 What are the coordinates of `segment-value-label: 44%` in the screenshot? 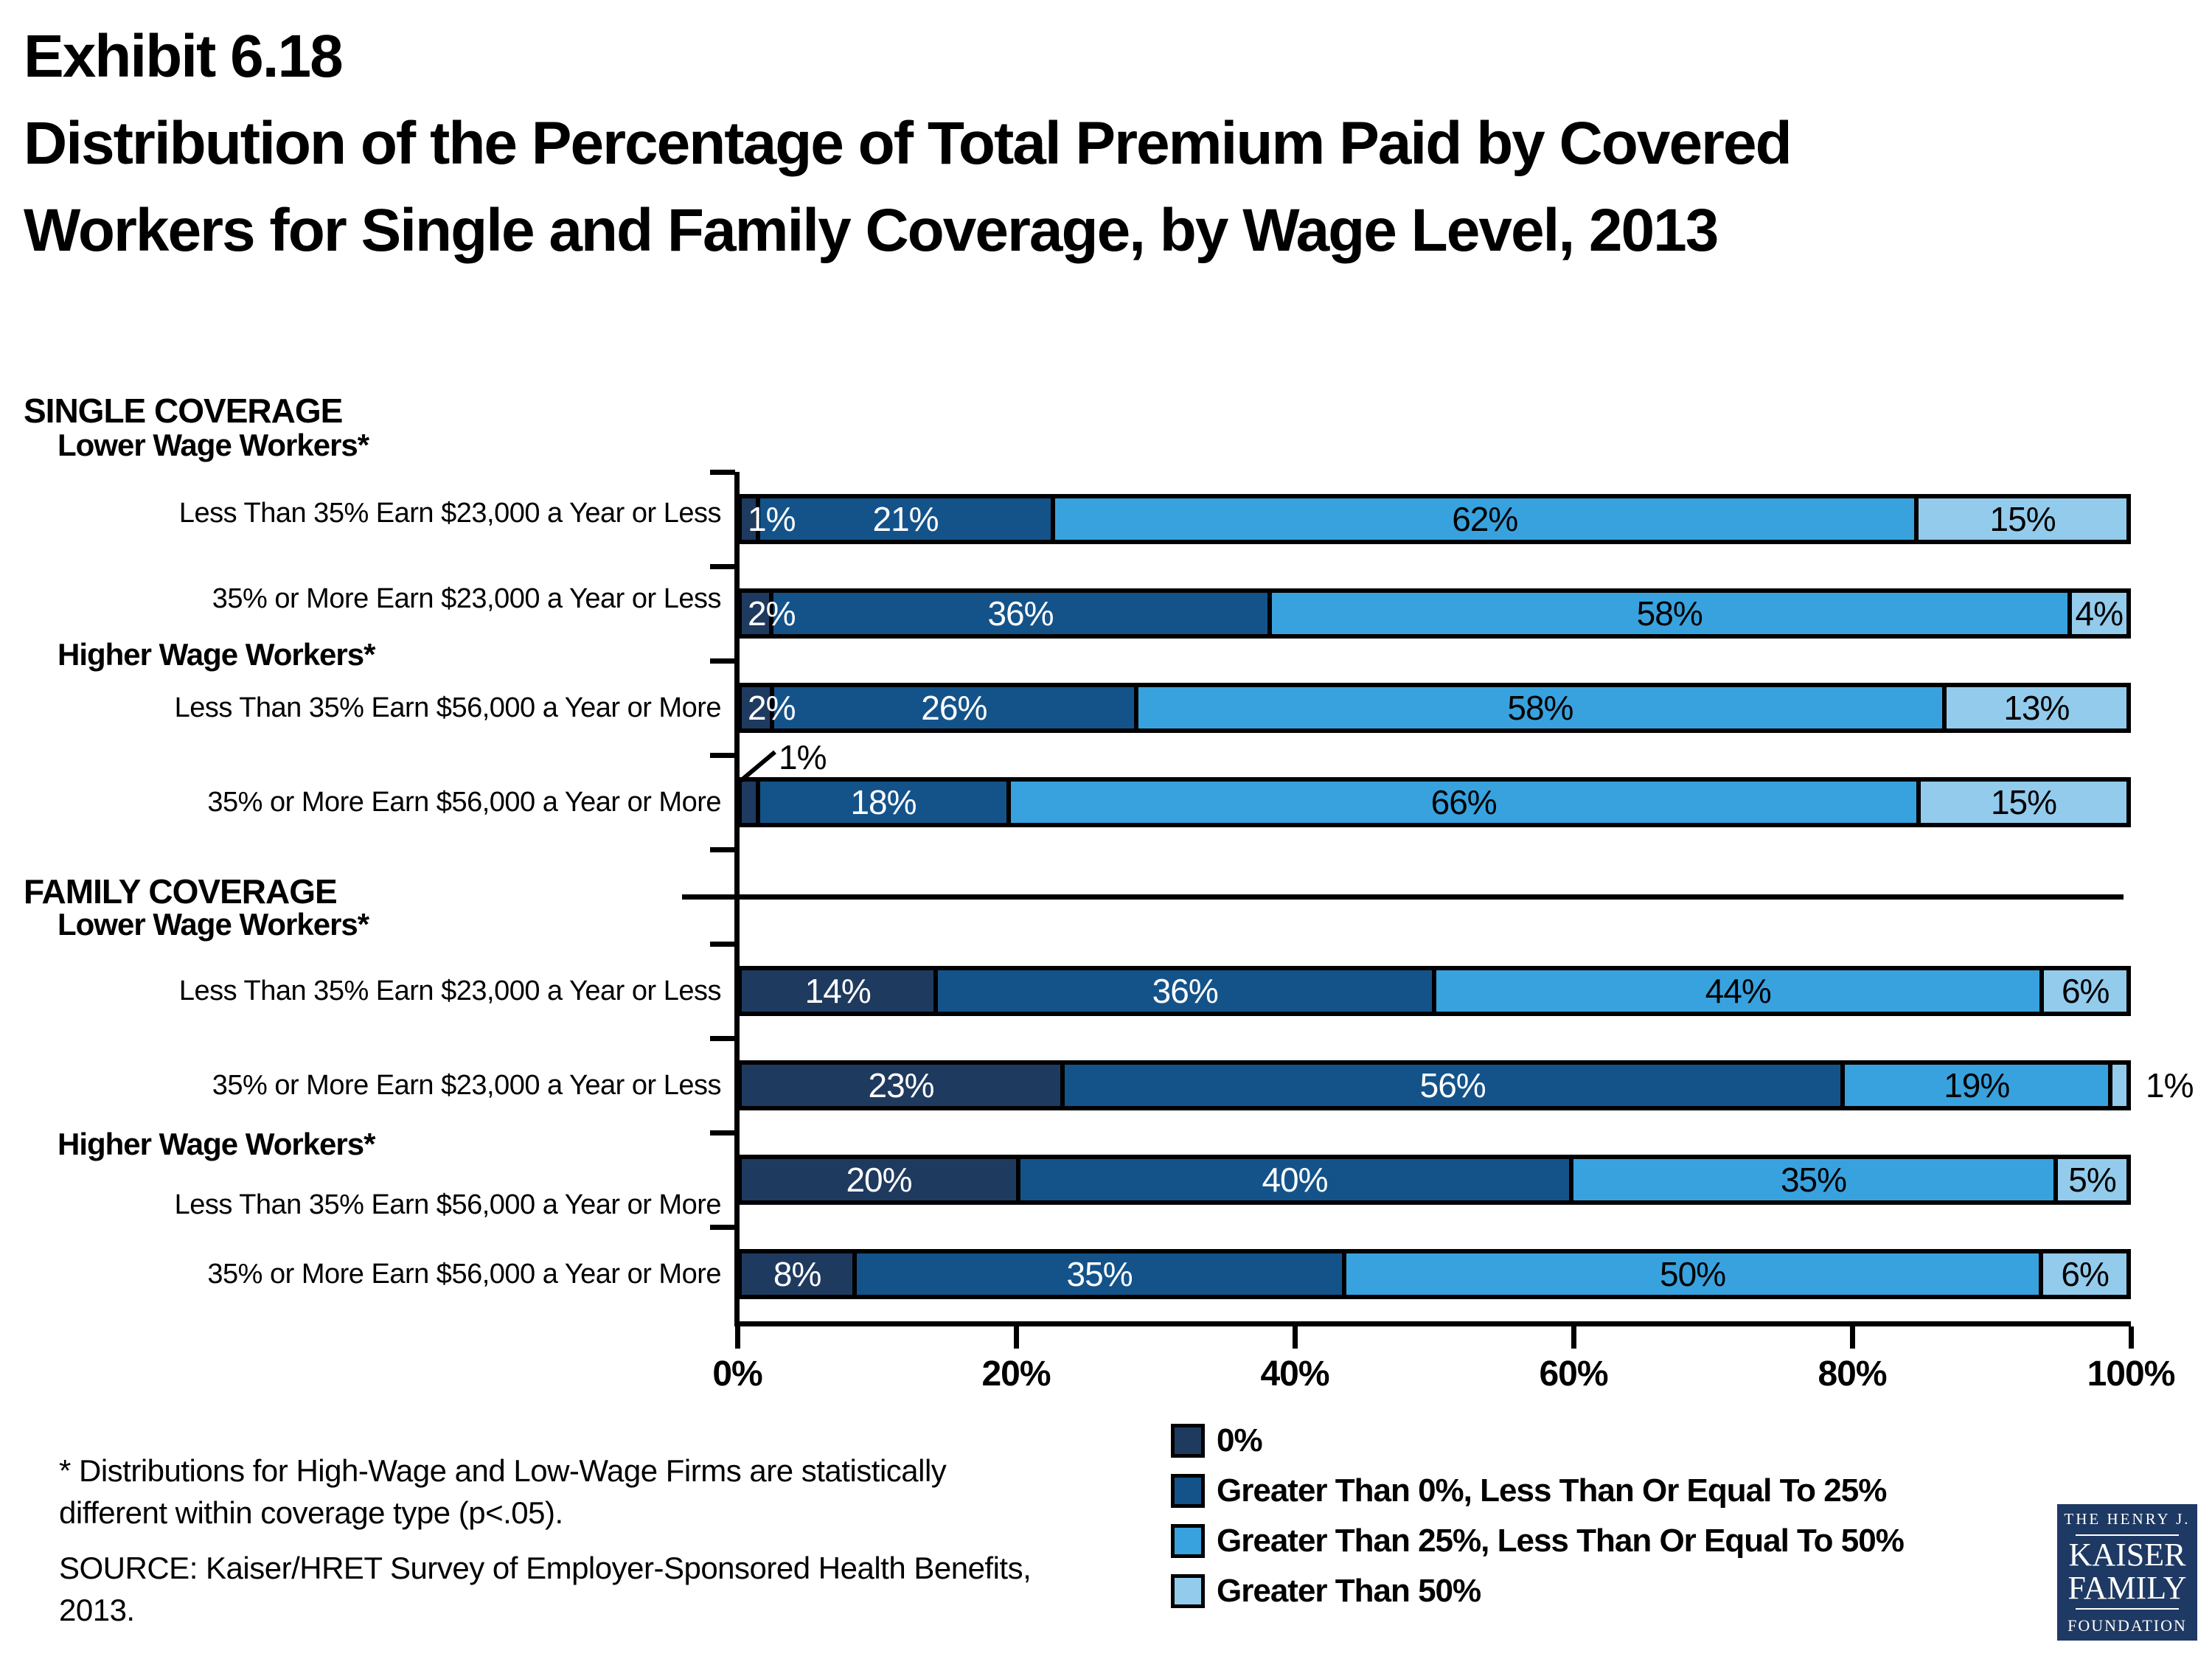 It's located at (1738, 991).